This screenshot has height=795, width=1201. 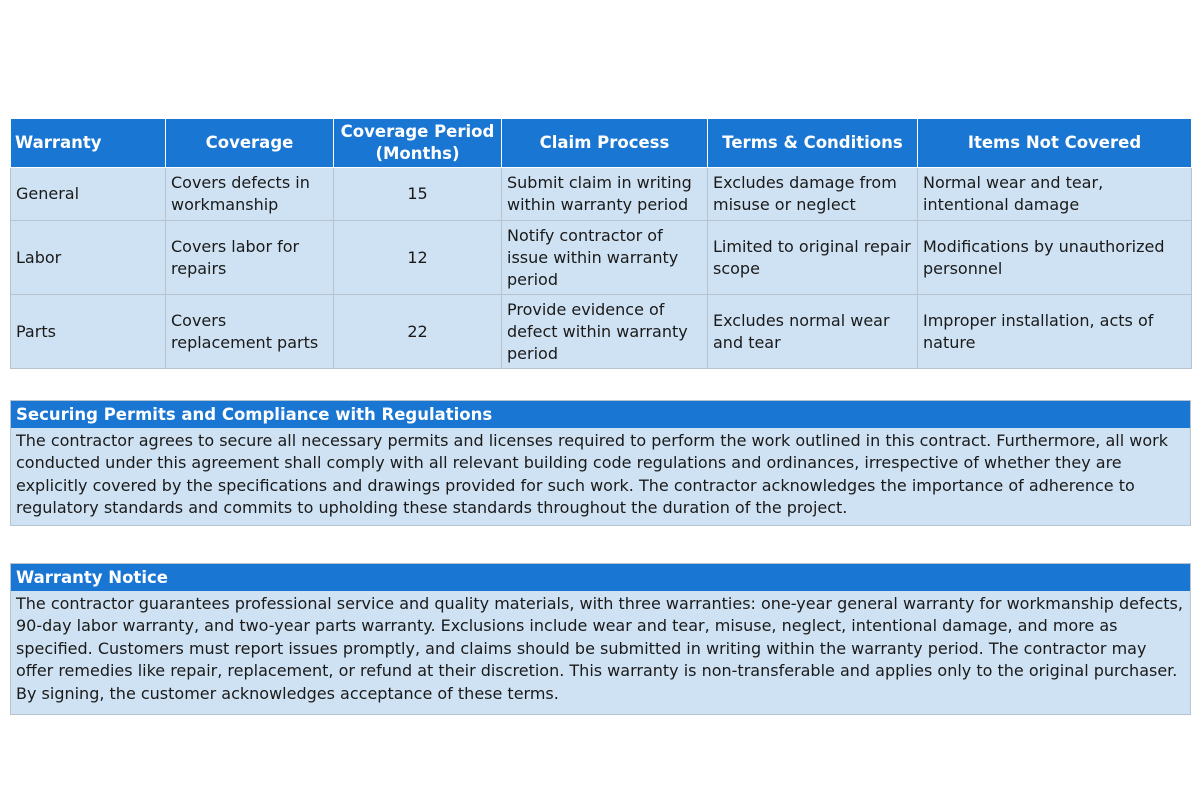 I want to click on cell-not-covered: Modifications by unauthorized personnel, so click(x=1054, y=257).